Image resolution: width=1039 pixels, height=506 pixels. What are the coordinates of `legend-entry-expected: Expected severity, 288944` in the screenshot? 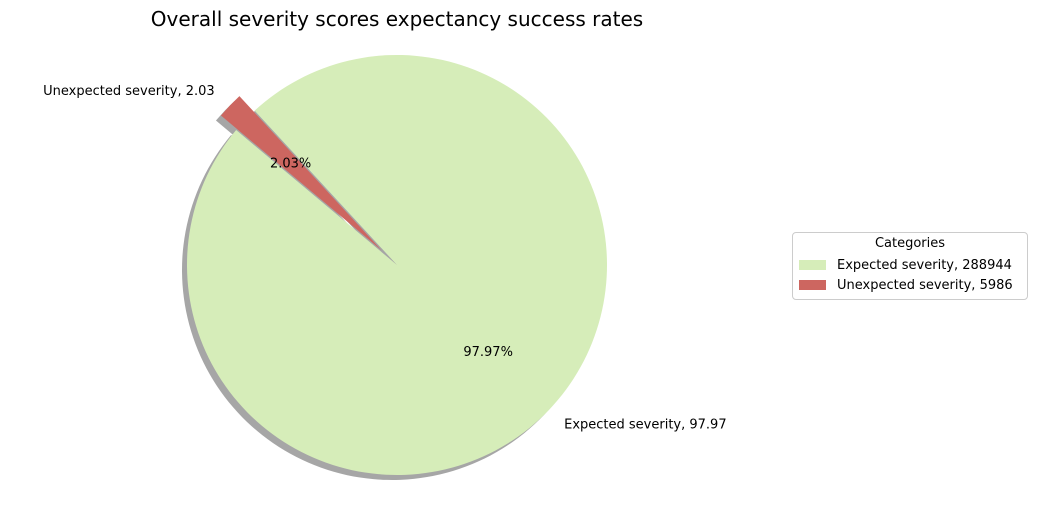 It's located at (905, 265).